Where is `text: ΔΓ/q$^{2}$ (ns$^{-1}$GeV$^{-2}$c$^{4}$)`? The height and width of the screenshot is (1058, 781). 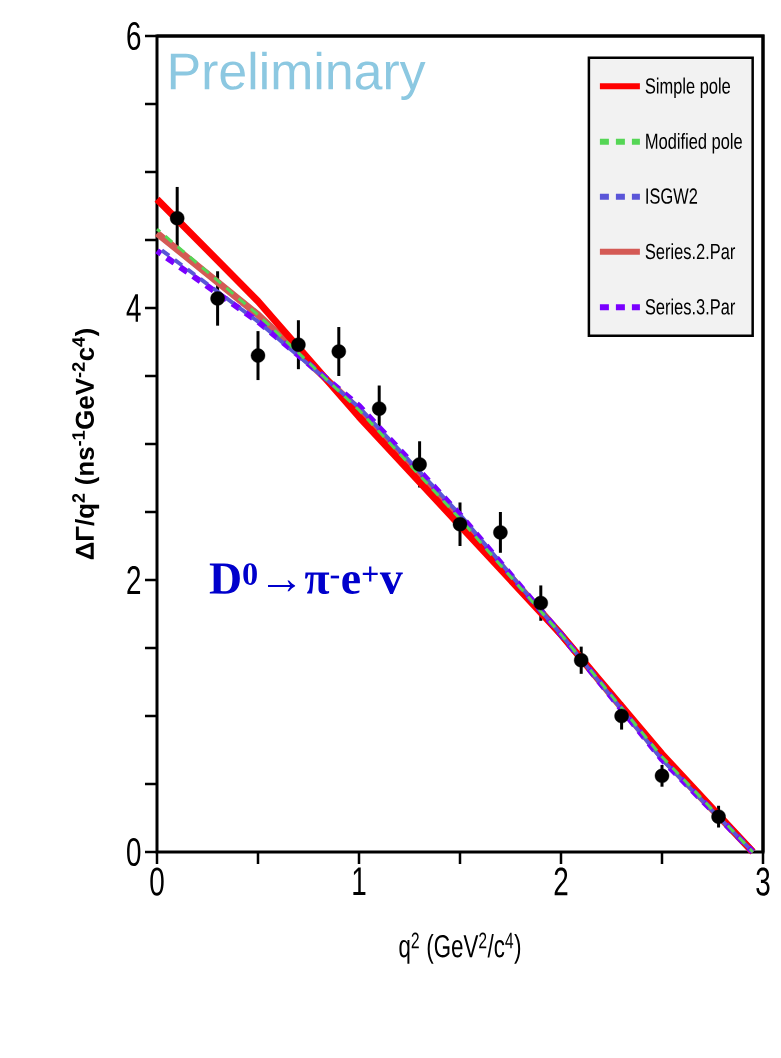 text: ΔΓ/q$^{2}$ (ns$^{-1}$GeV$^{-2}$c$^{4}$) is located at coordinates (86, 444).